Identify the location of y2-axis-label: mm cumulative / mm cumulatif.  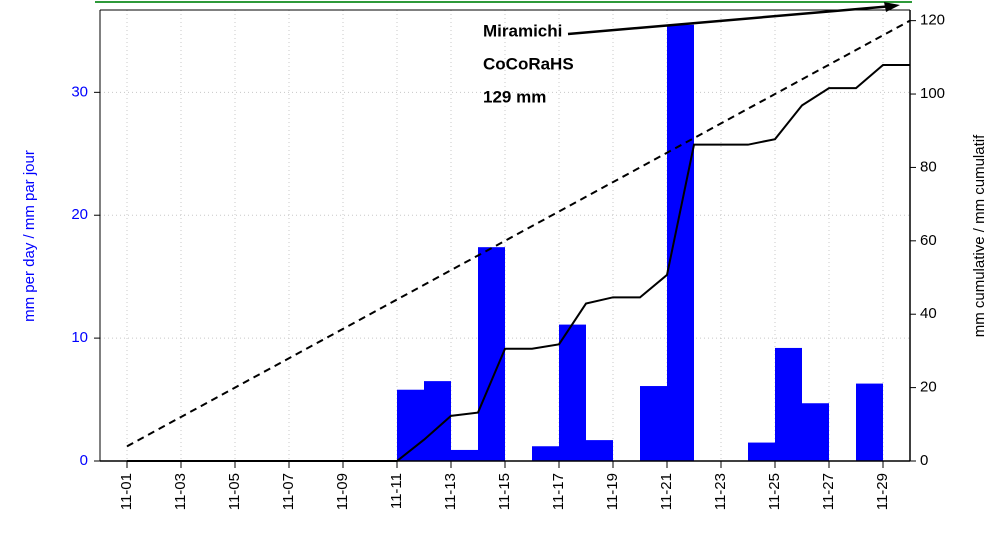
(979, 235).